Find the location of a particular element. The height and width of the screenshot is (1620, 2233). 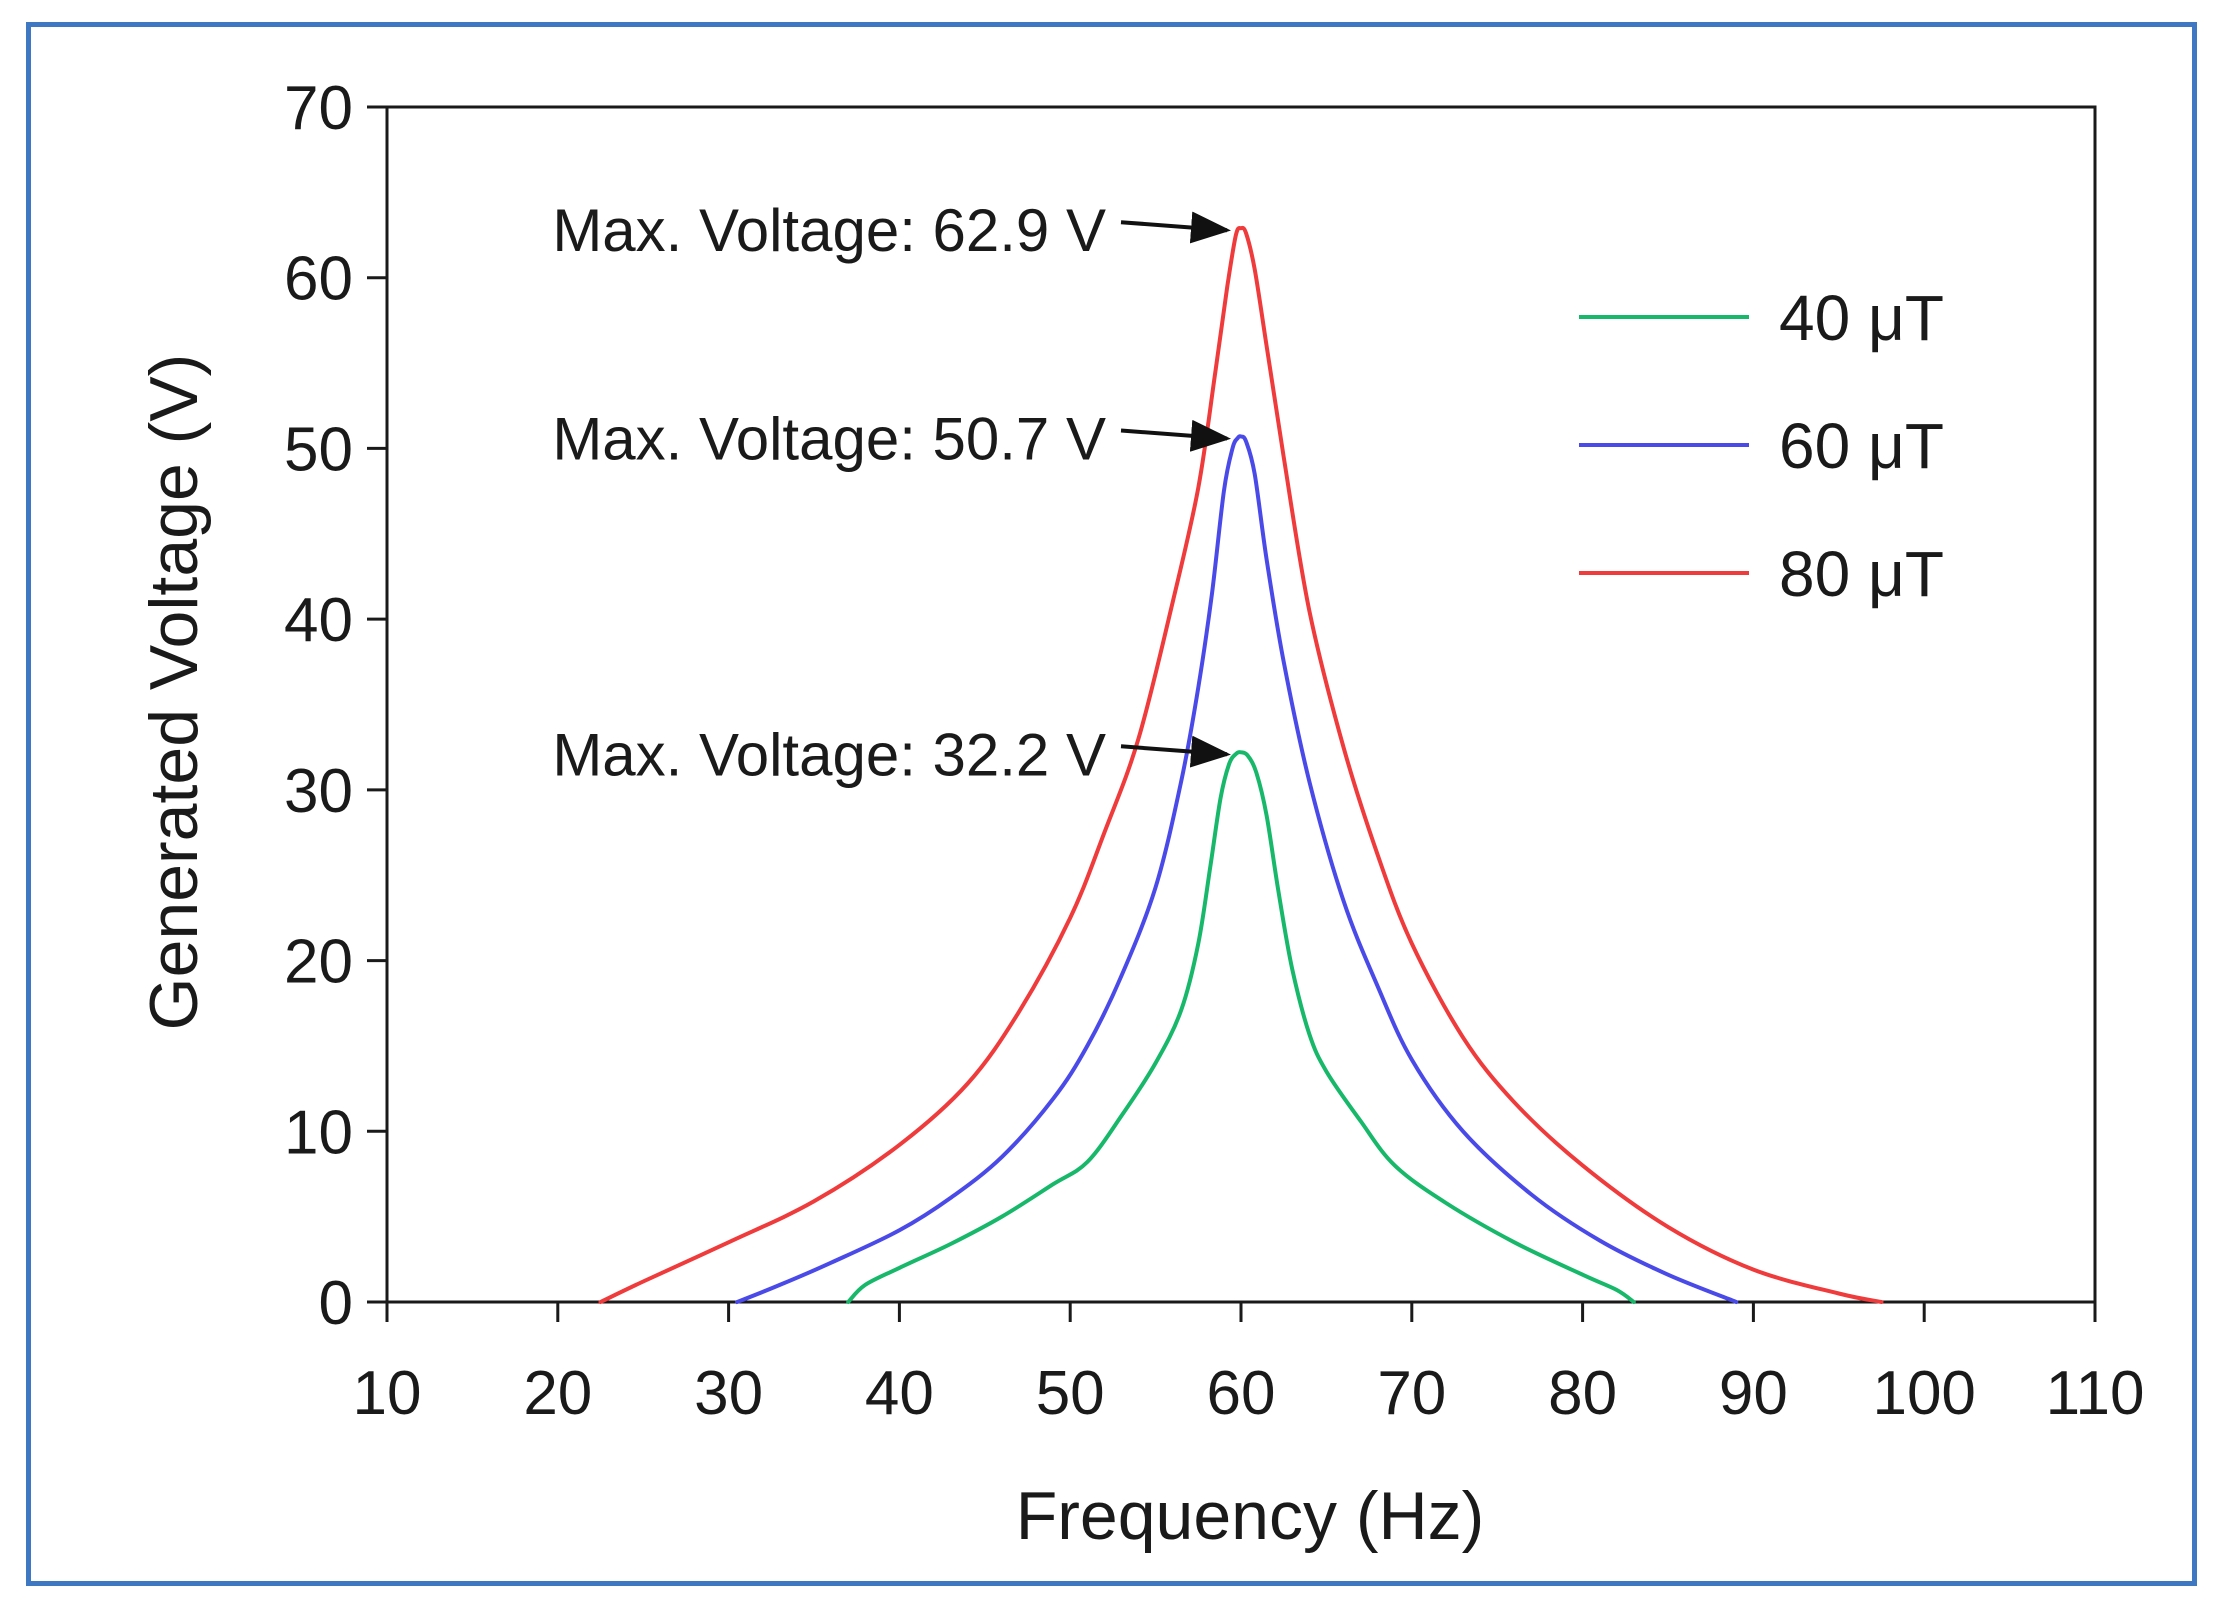

annotation-label: Max. Voltage: 50.7 V is located at coordinates (829, 438).